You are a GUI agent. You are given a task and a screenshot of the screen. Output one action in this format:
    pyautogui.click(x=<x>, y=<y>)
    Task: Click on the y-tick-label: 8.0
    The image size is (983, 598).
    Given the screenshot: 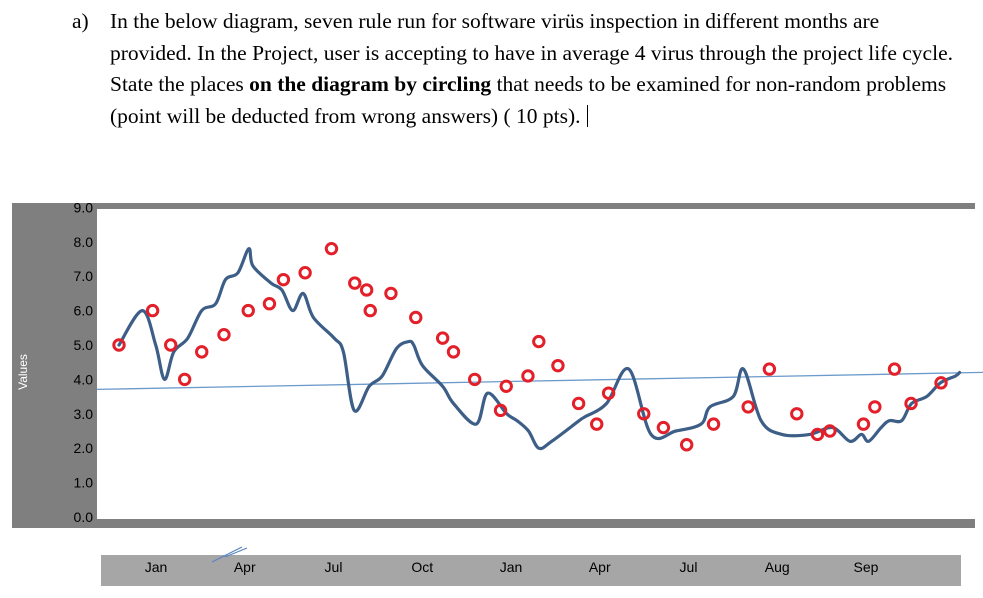 What is the action you would take?
    pyautogui.click(x=84, y=242)
    